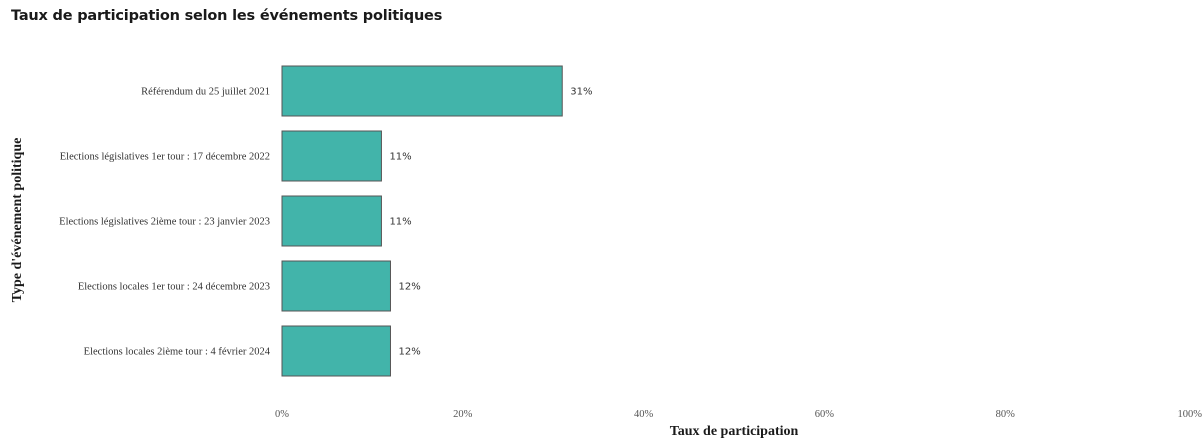  I want to click on data-label: 31%, so click(581, 92).